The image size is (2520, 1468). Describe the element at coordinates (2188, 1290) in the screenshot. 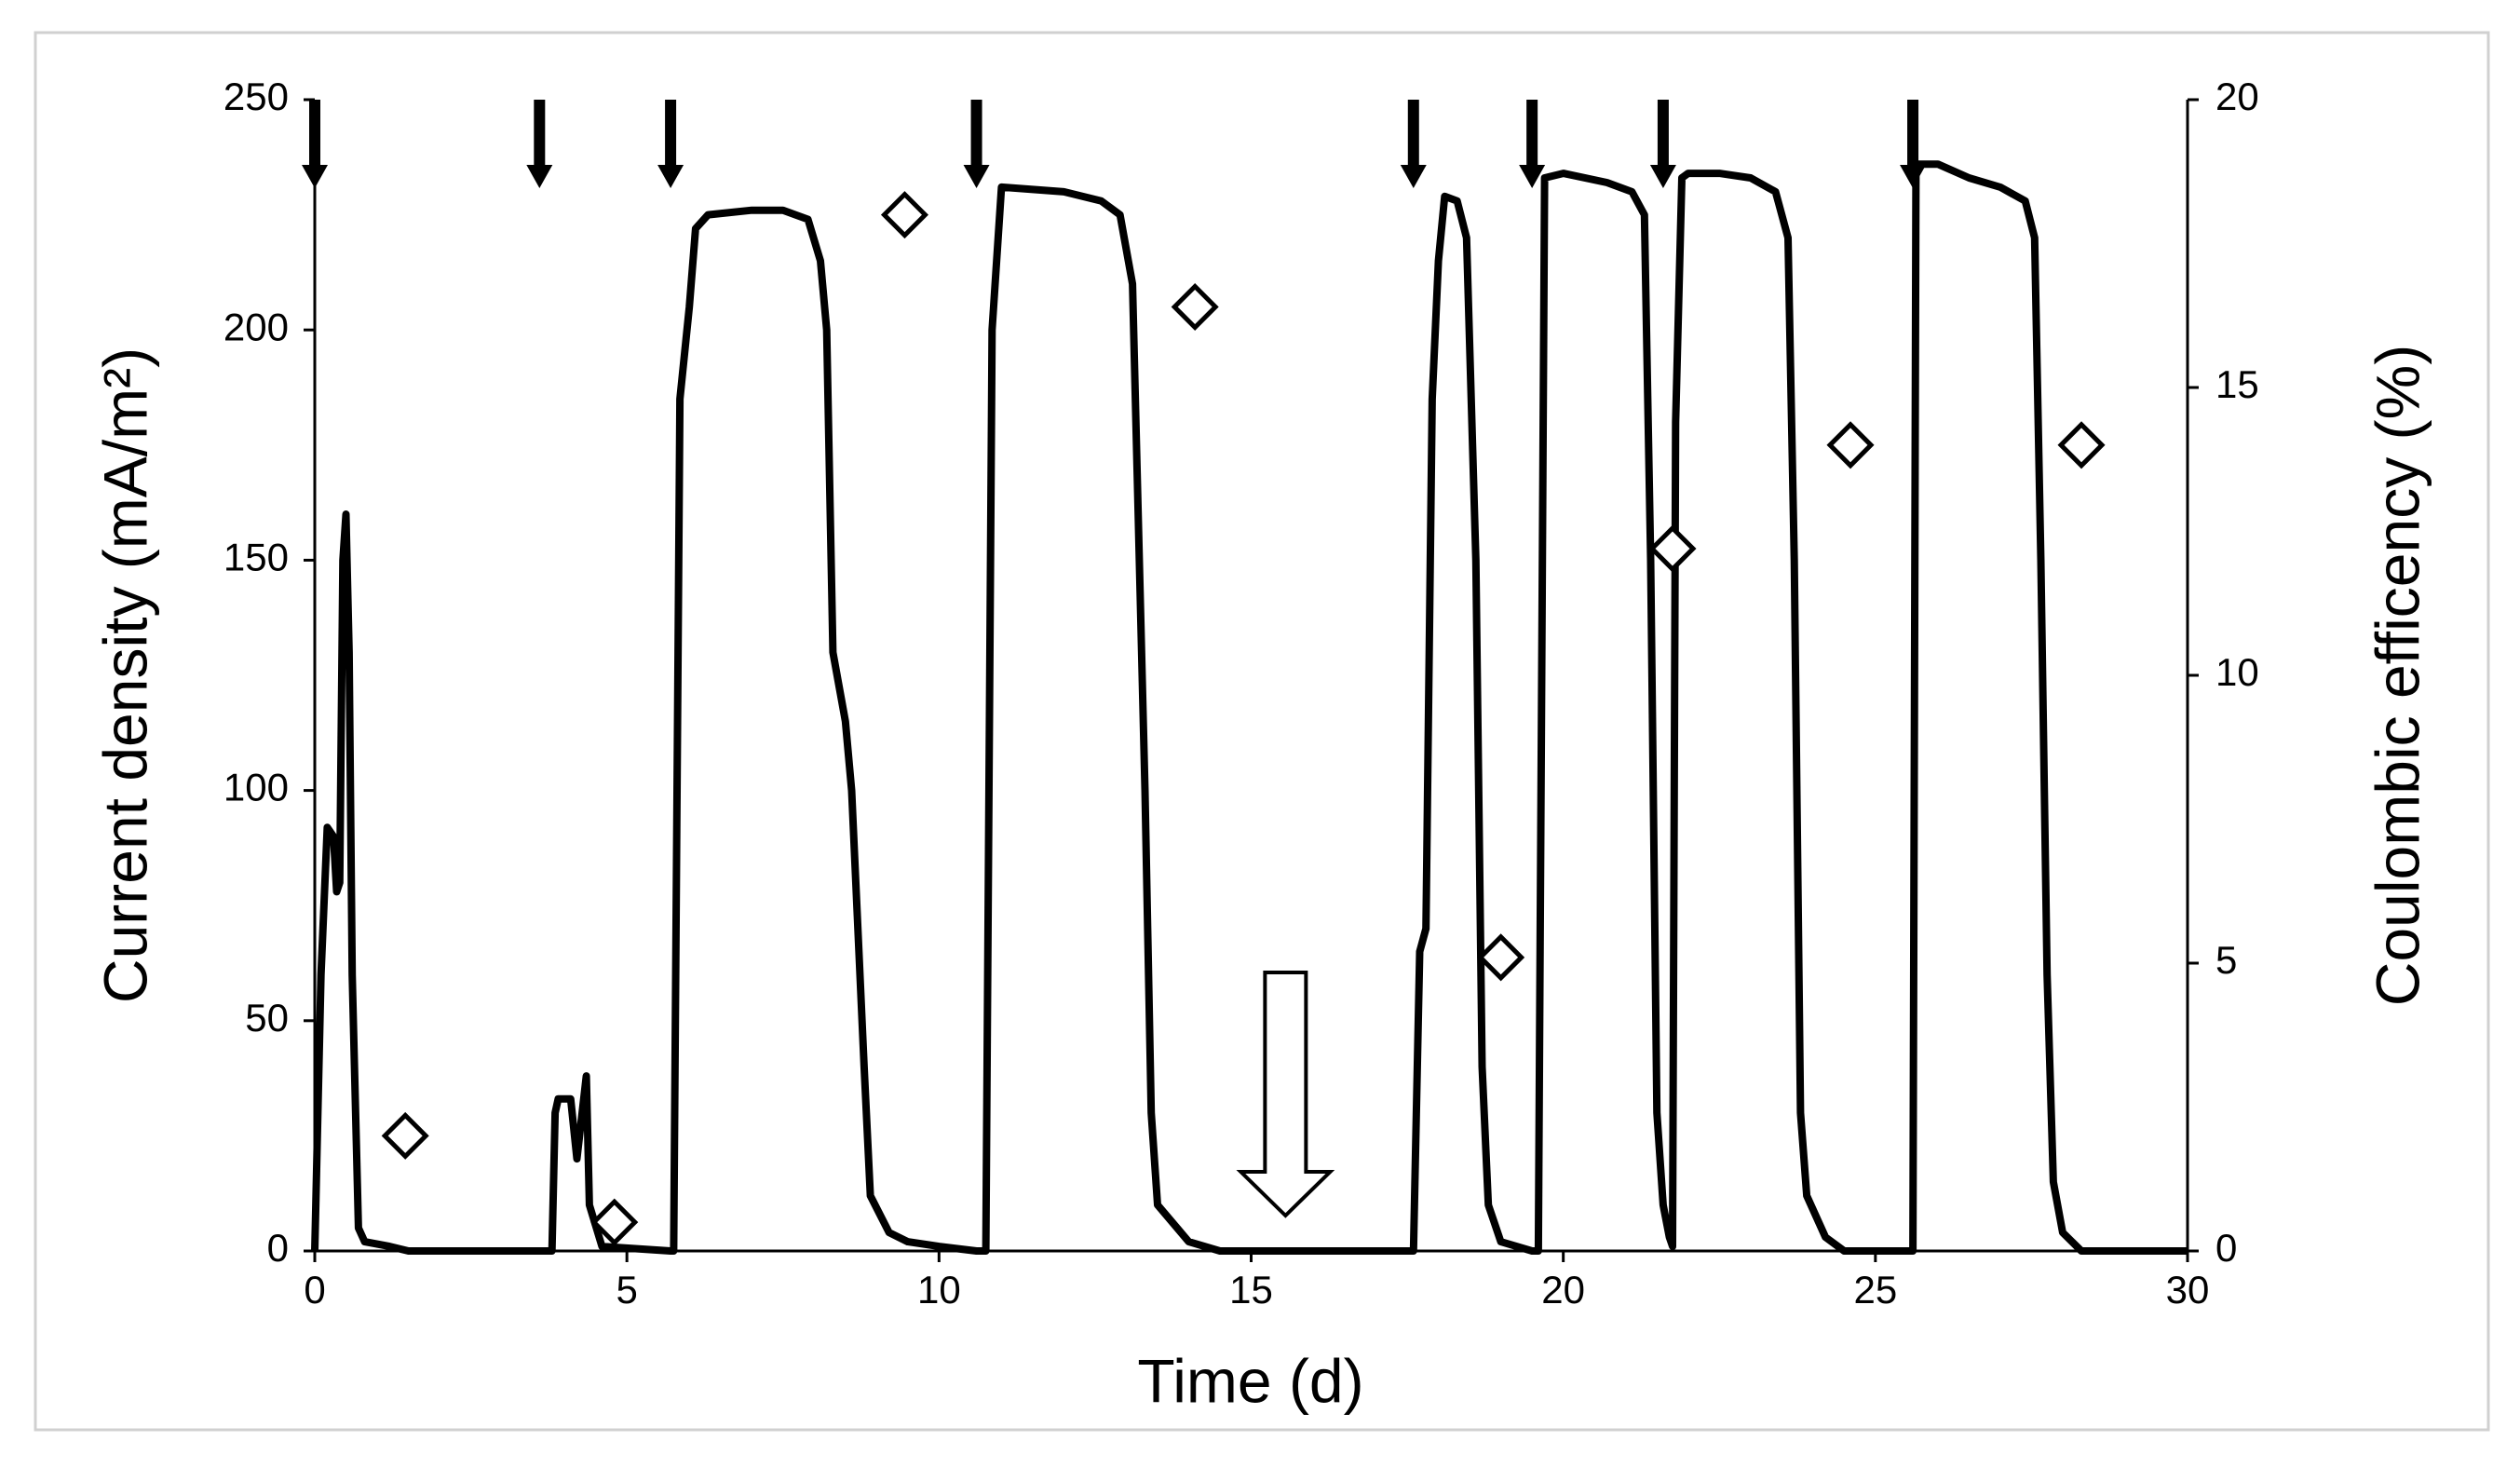

I see `x-tick-label: 30` at that location.